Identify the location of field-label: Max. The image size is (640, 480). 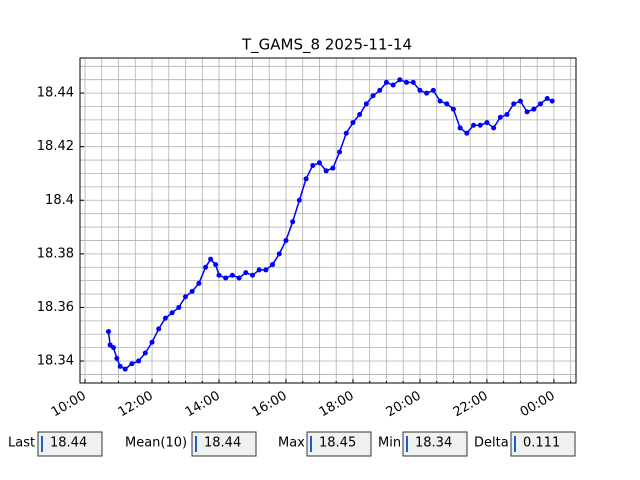
(291, 443).